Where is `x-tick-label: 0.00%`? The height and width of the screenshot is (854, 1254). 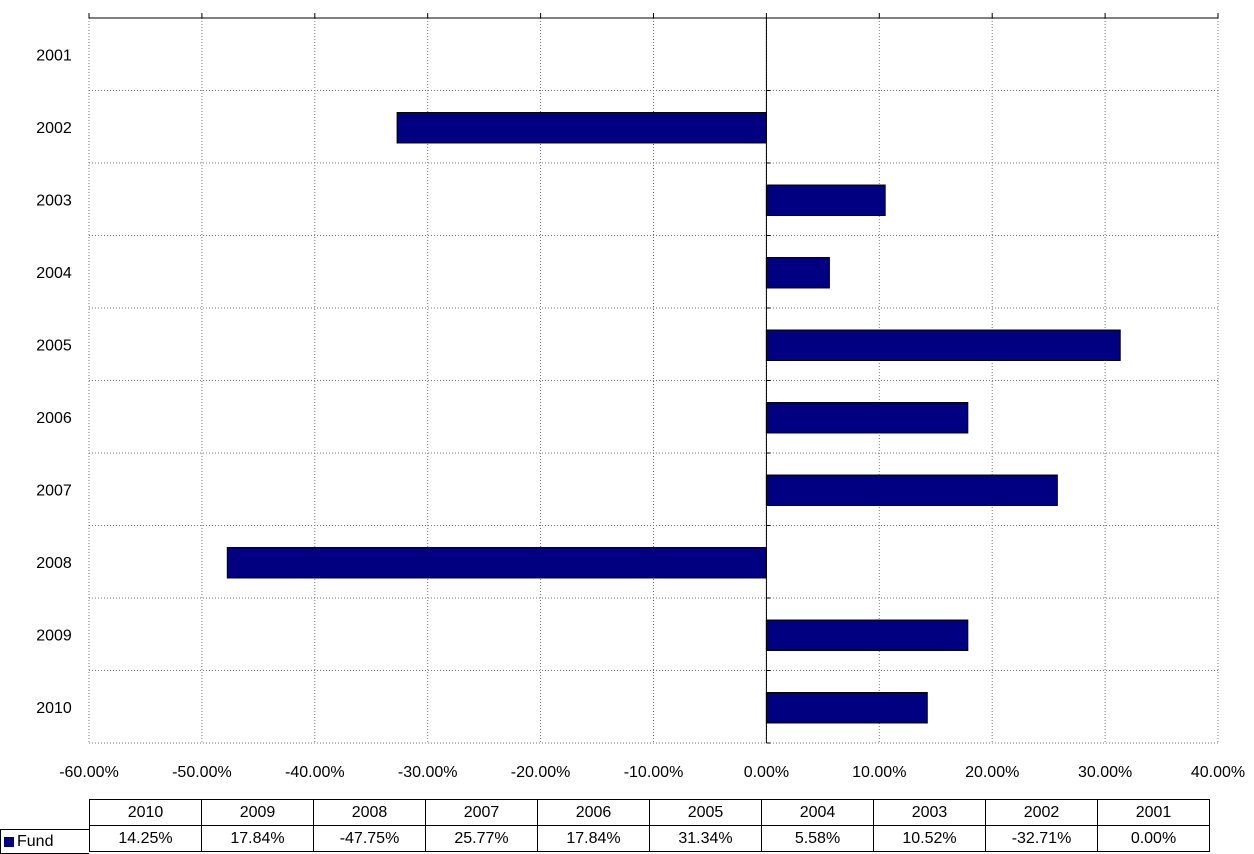
x-tick-label: 0.00% is located at coordinates (766, 772).